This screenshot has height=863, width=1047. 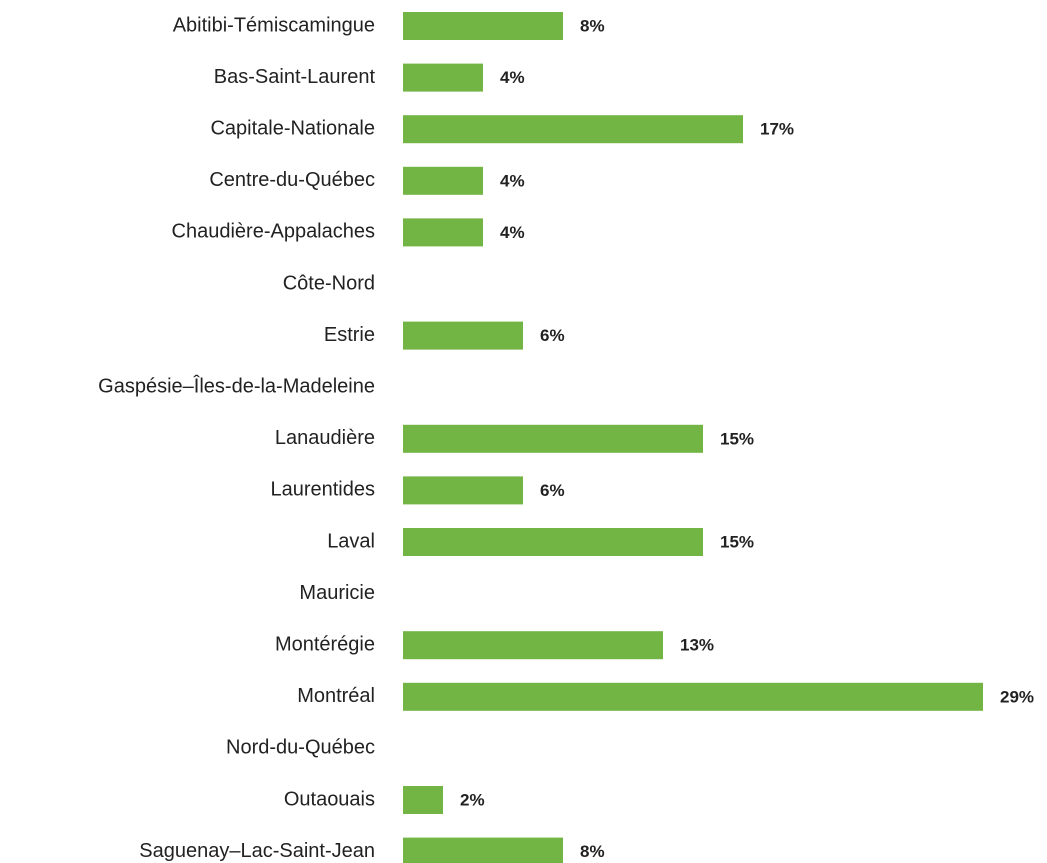 What do you see at coordinates (336, 696) in the screenshot?
I see `category-label: Montréal` at bounding box center [336, 696].